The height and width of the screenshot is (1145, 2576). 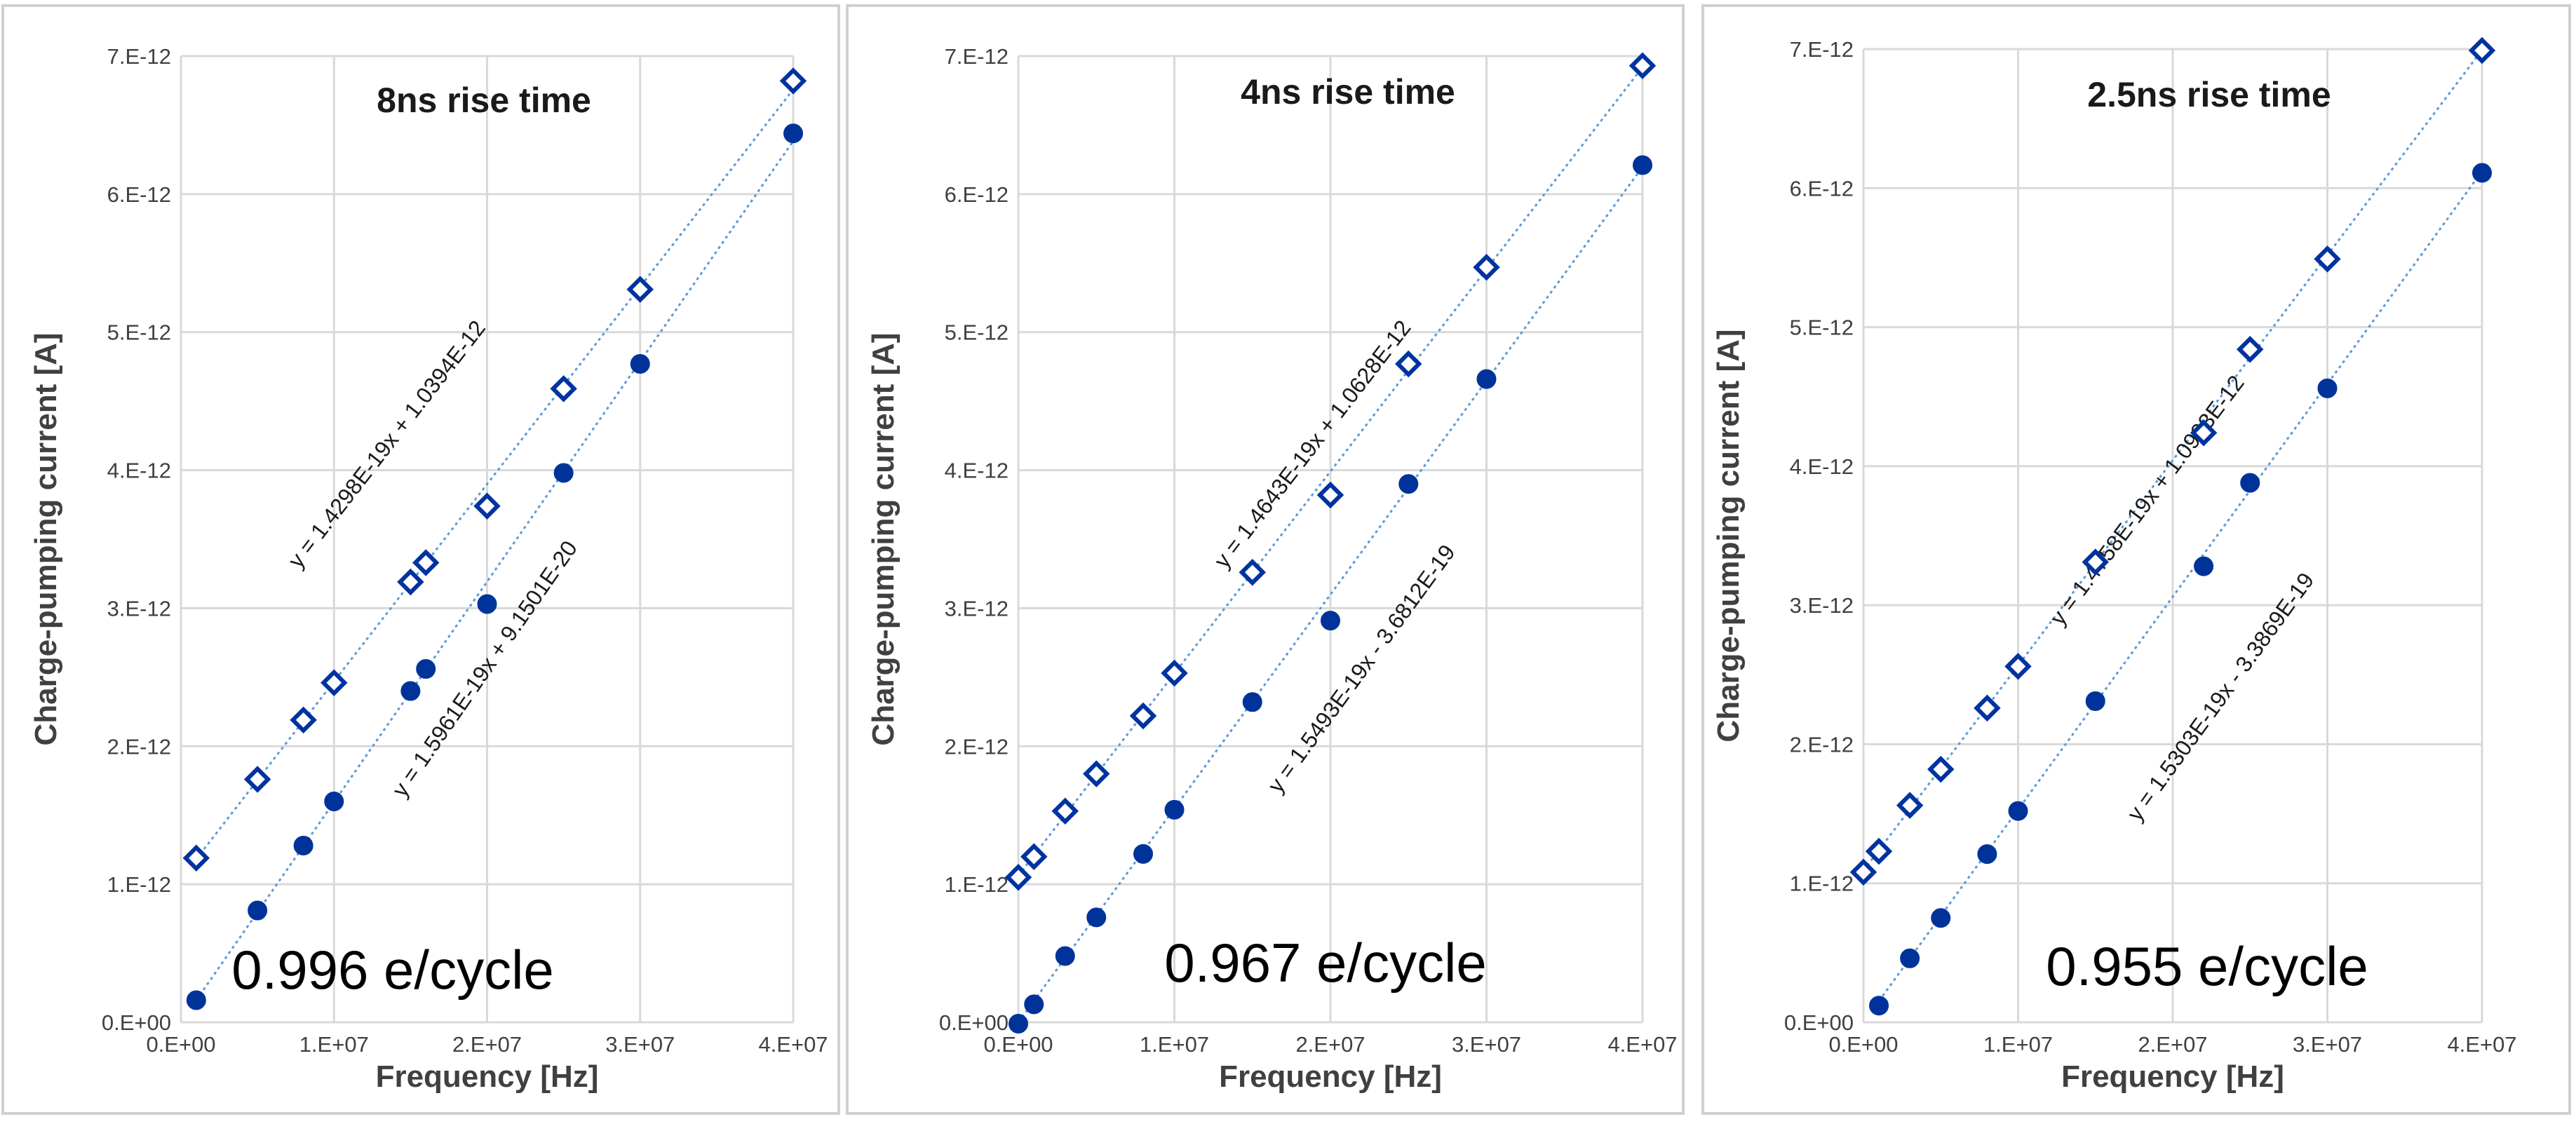 What do you see at coordinates (2209, 94) in the screenshot?
I see `chart-title: 2.5ns rise time` at bounding box center [2209, 94].